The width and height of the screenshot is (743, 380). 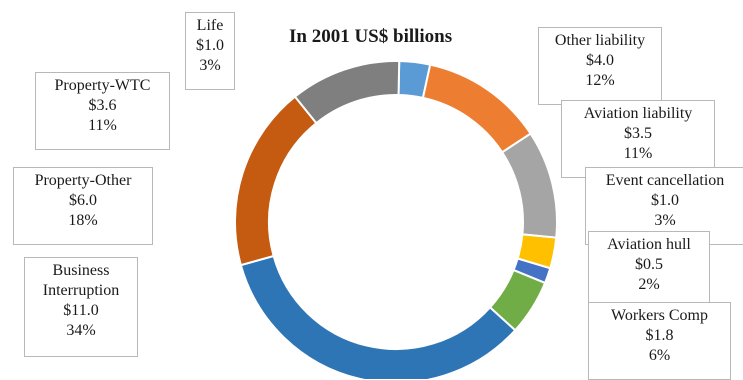 I want to click on slice-other-liability, so click(x=476, y=108).